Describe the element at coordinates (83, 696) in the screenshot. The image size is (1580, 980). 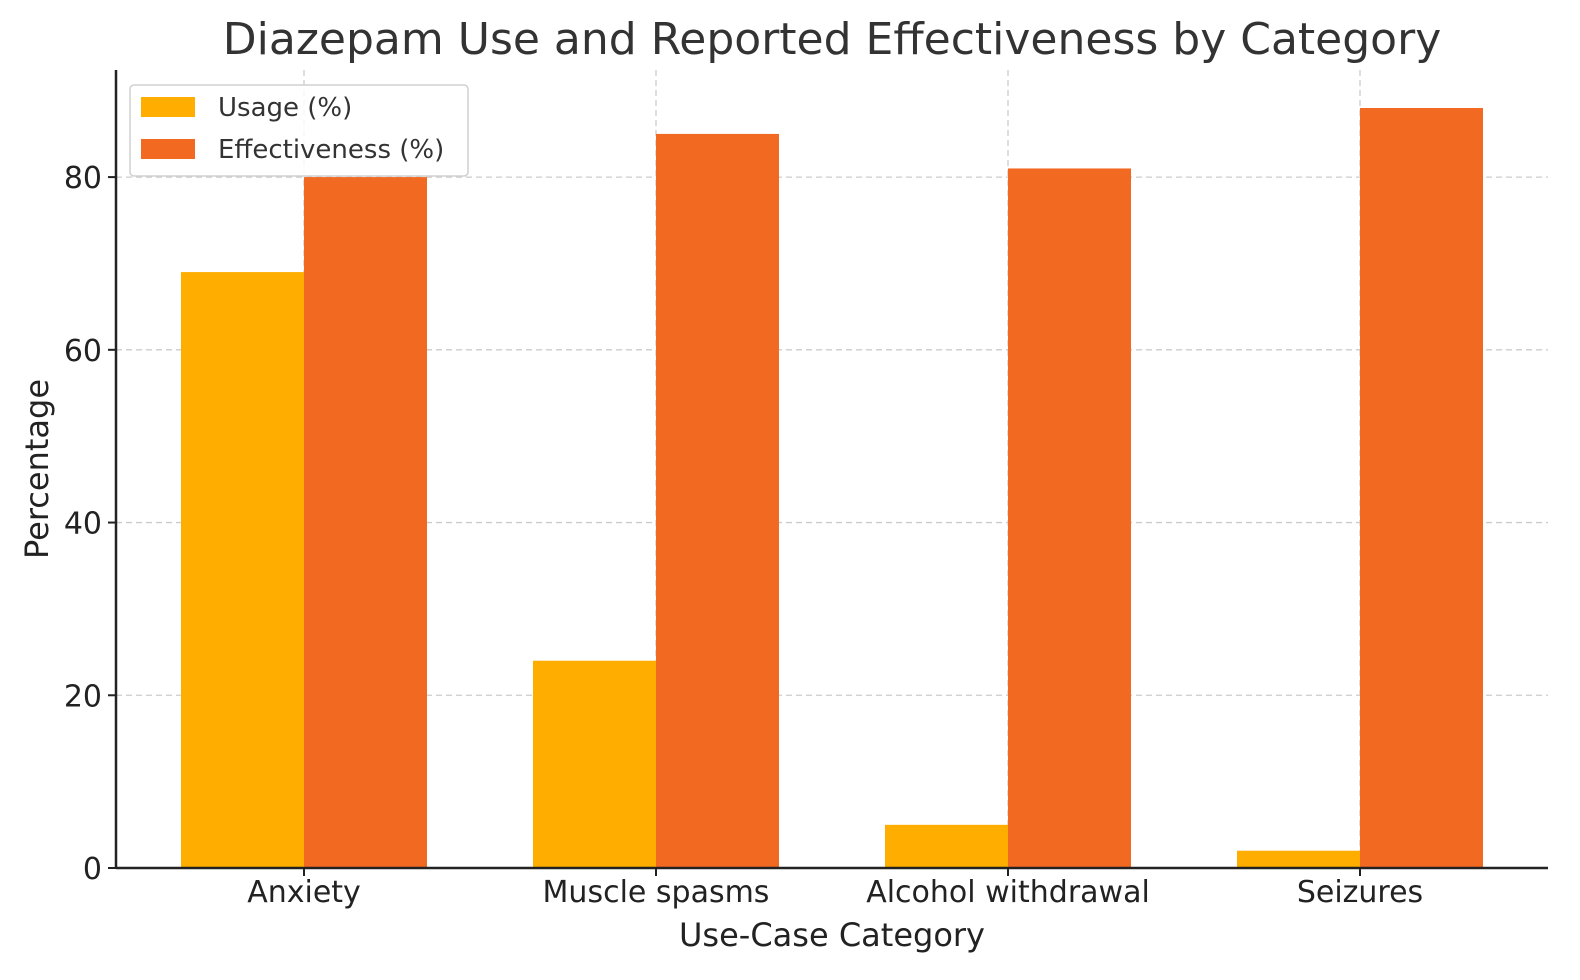
I see `y-tick-label: 20` at that location.